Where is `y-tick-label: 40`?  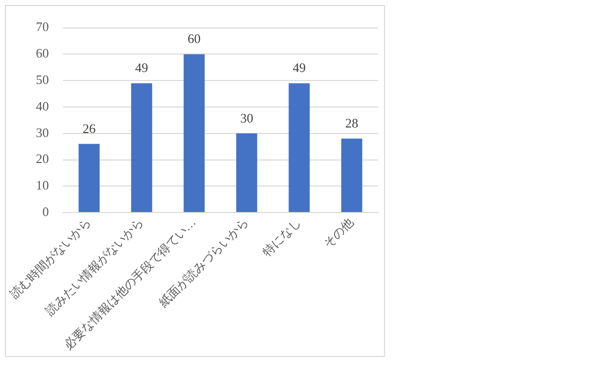 y-tick-label: 40 is located at coordinates (42, 106).